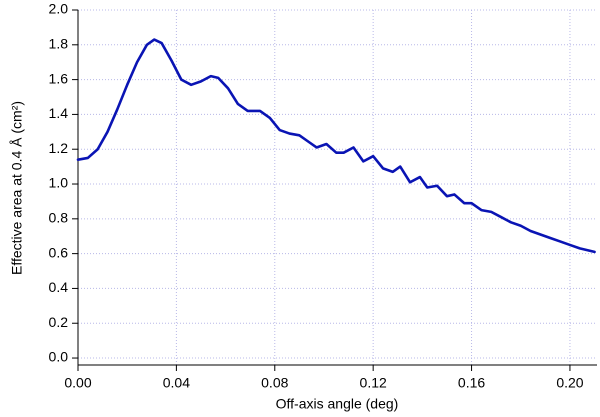 This screenshot has height=417, width=600. I want to click on y-axis-label: Effective area at 0.4 Å (cm²), so click(17, 188).